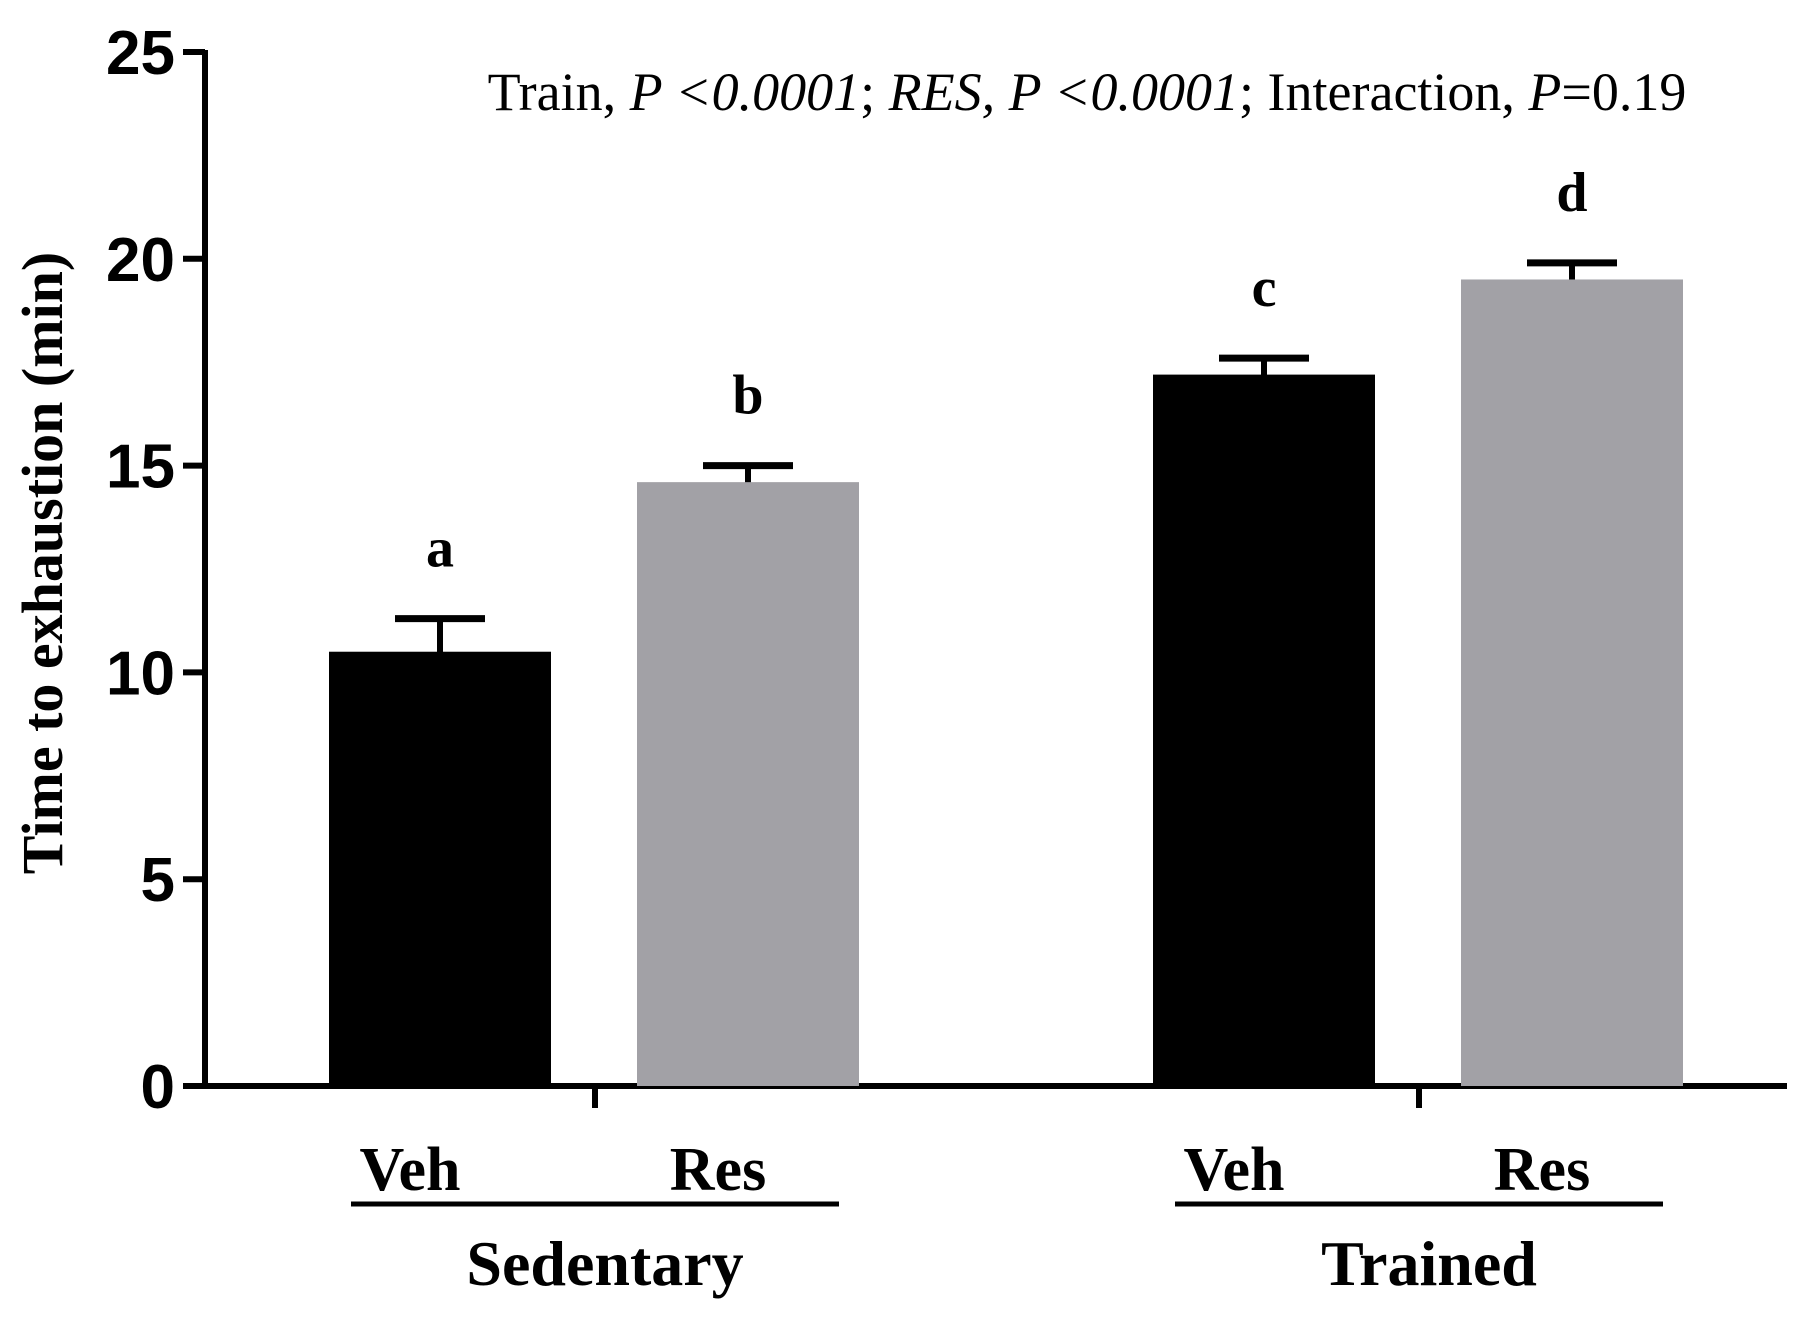 The height and width of the screenshot is (1318, 1797). I want to click on y-tick-label: 15, so click(140, 467).